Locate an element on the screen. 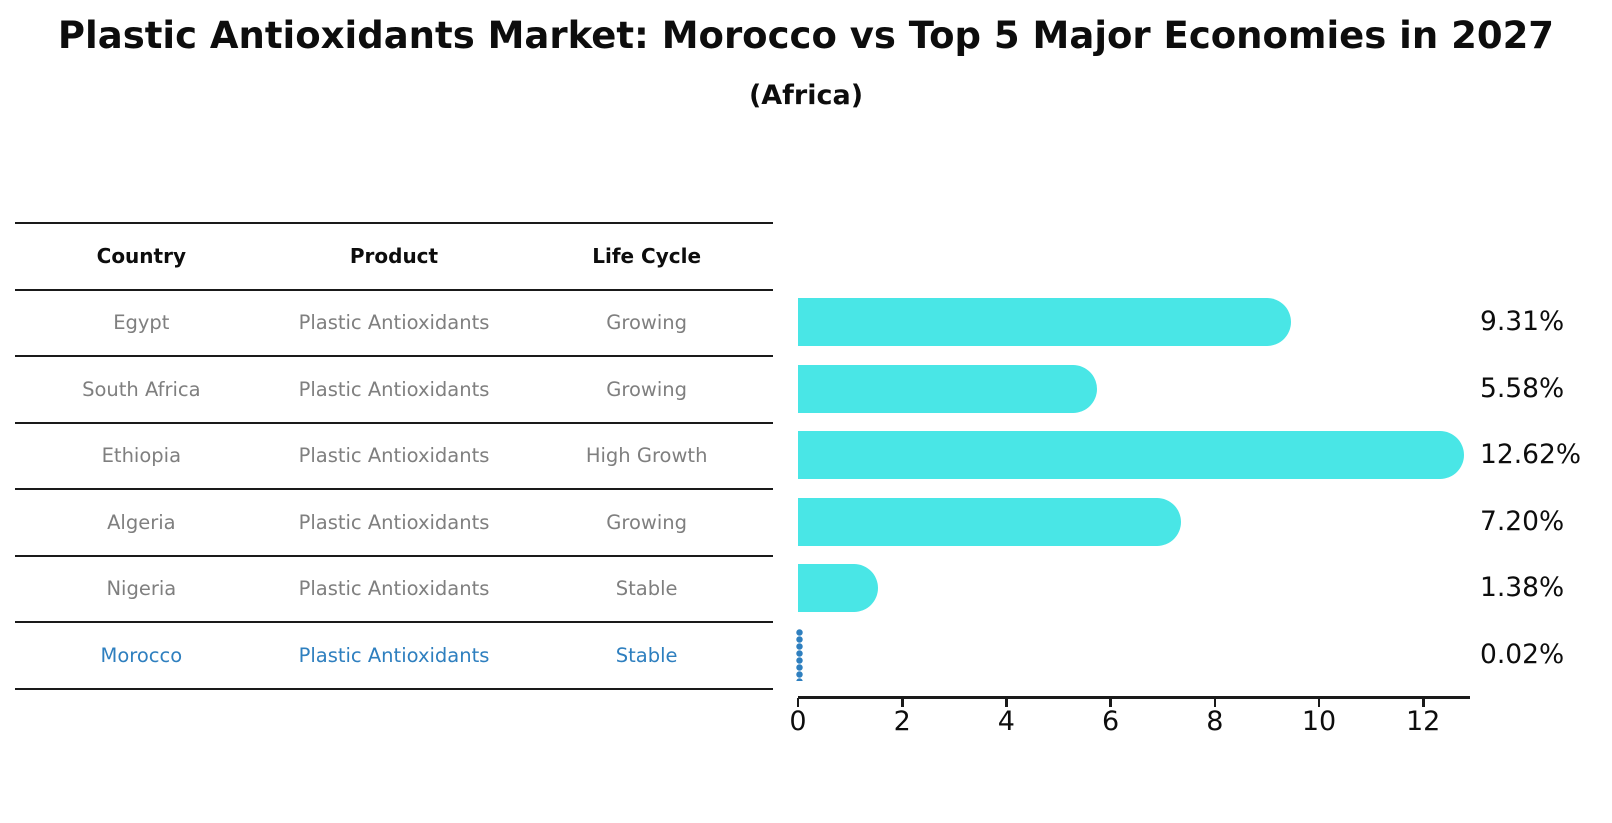 Image resolution: width=1612 pixels, height=823 pixels. table-cell-life_cycle: High Growth is located at coordinates (646, 456).